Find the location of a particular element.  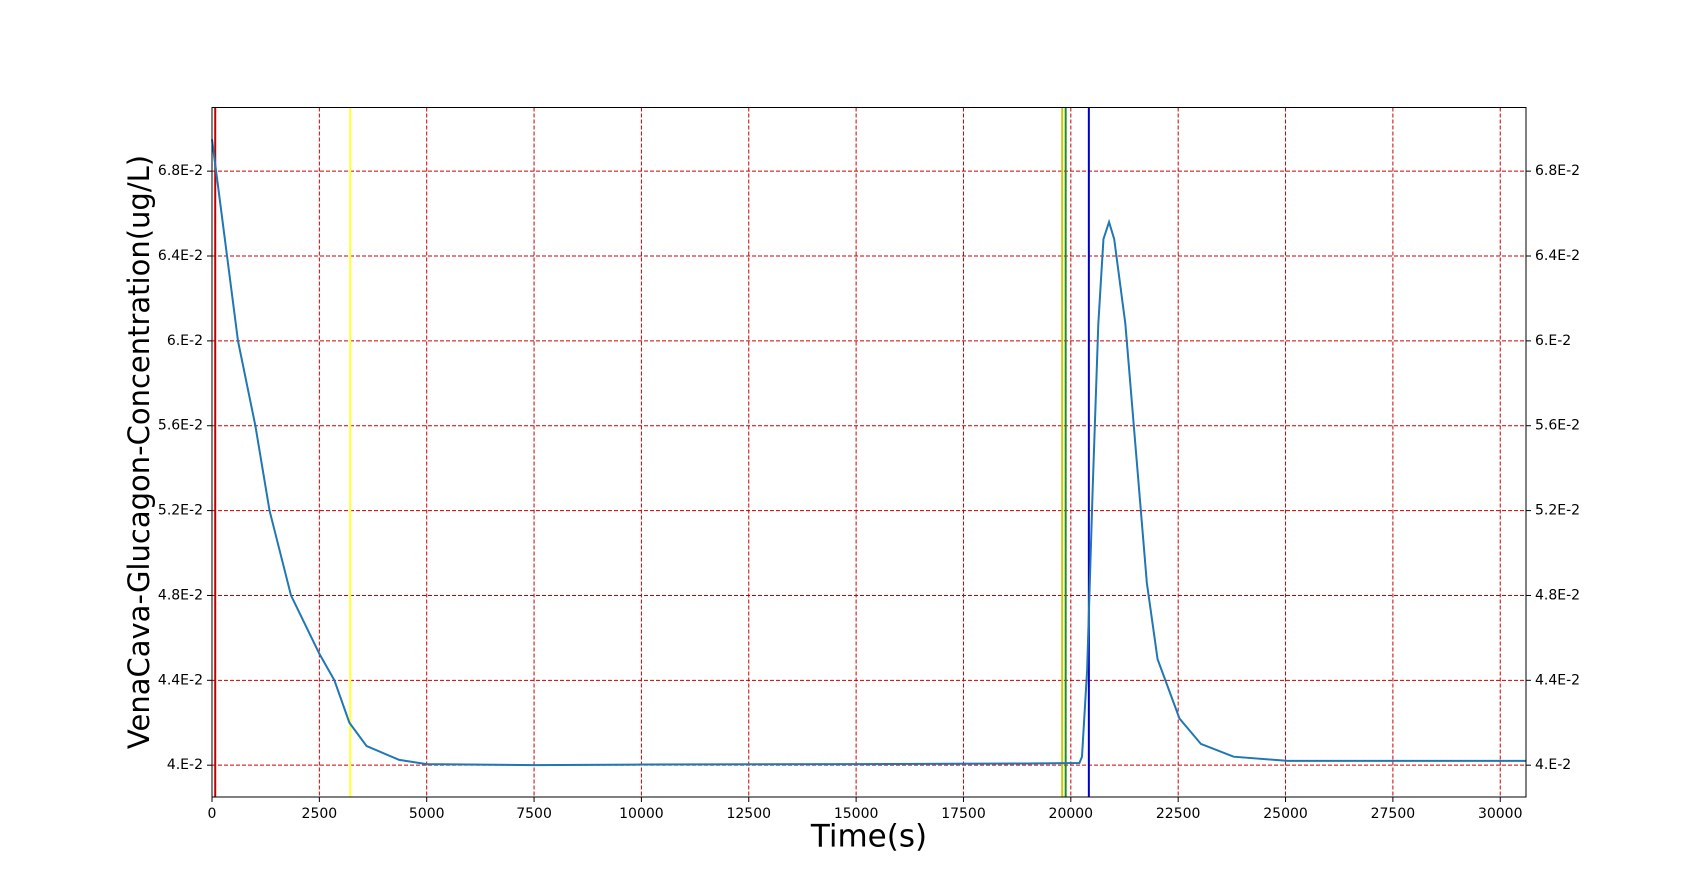

y-tick-label: 6.4E-2 is located at coordinates (180, 256).